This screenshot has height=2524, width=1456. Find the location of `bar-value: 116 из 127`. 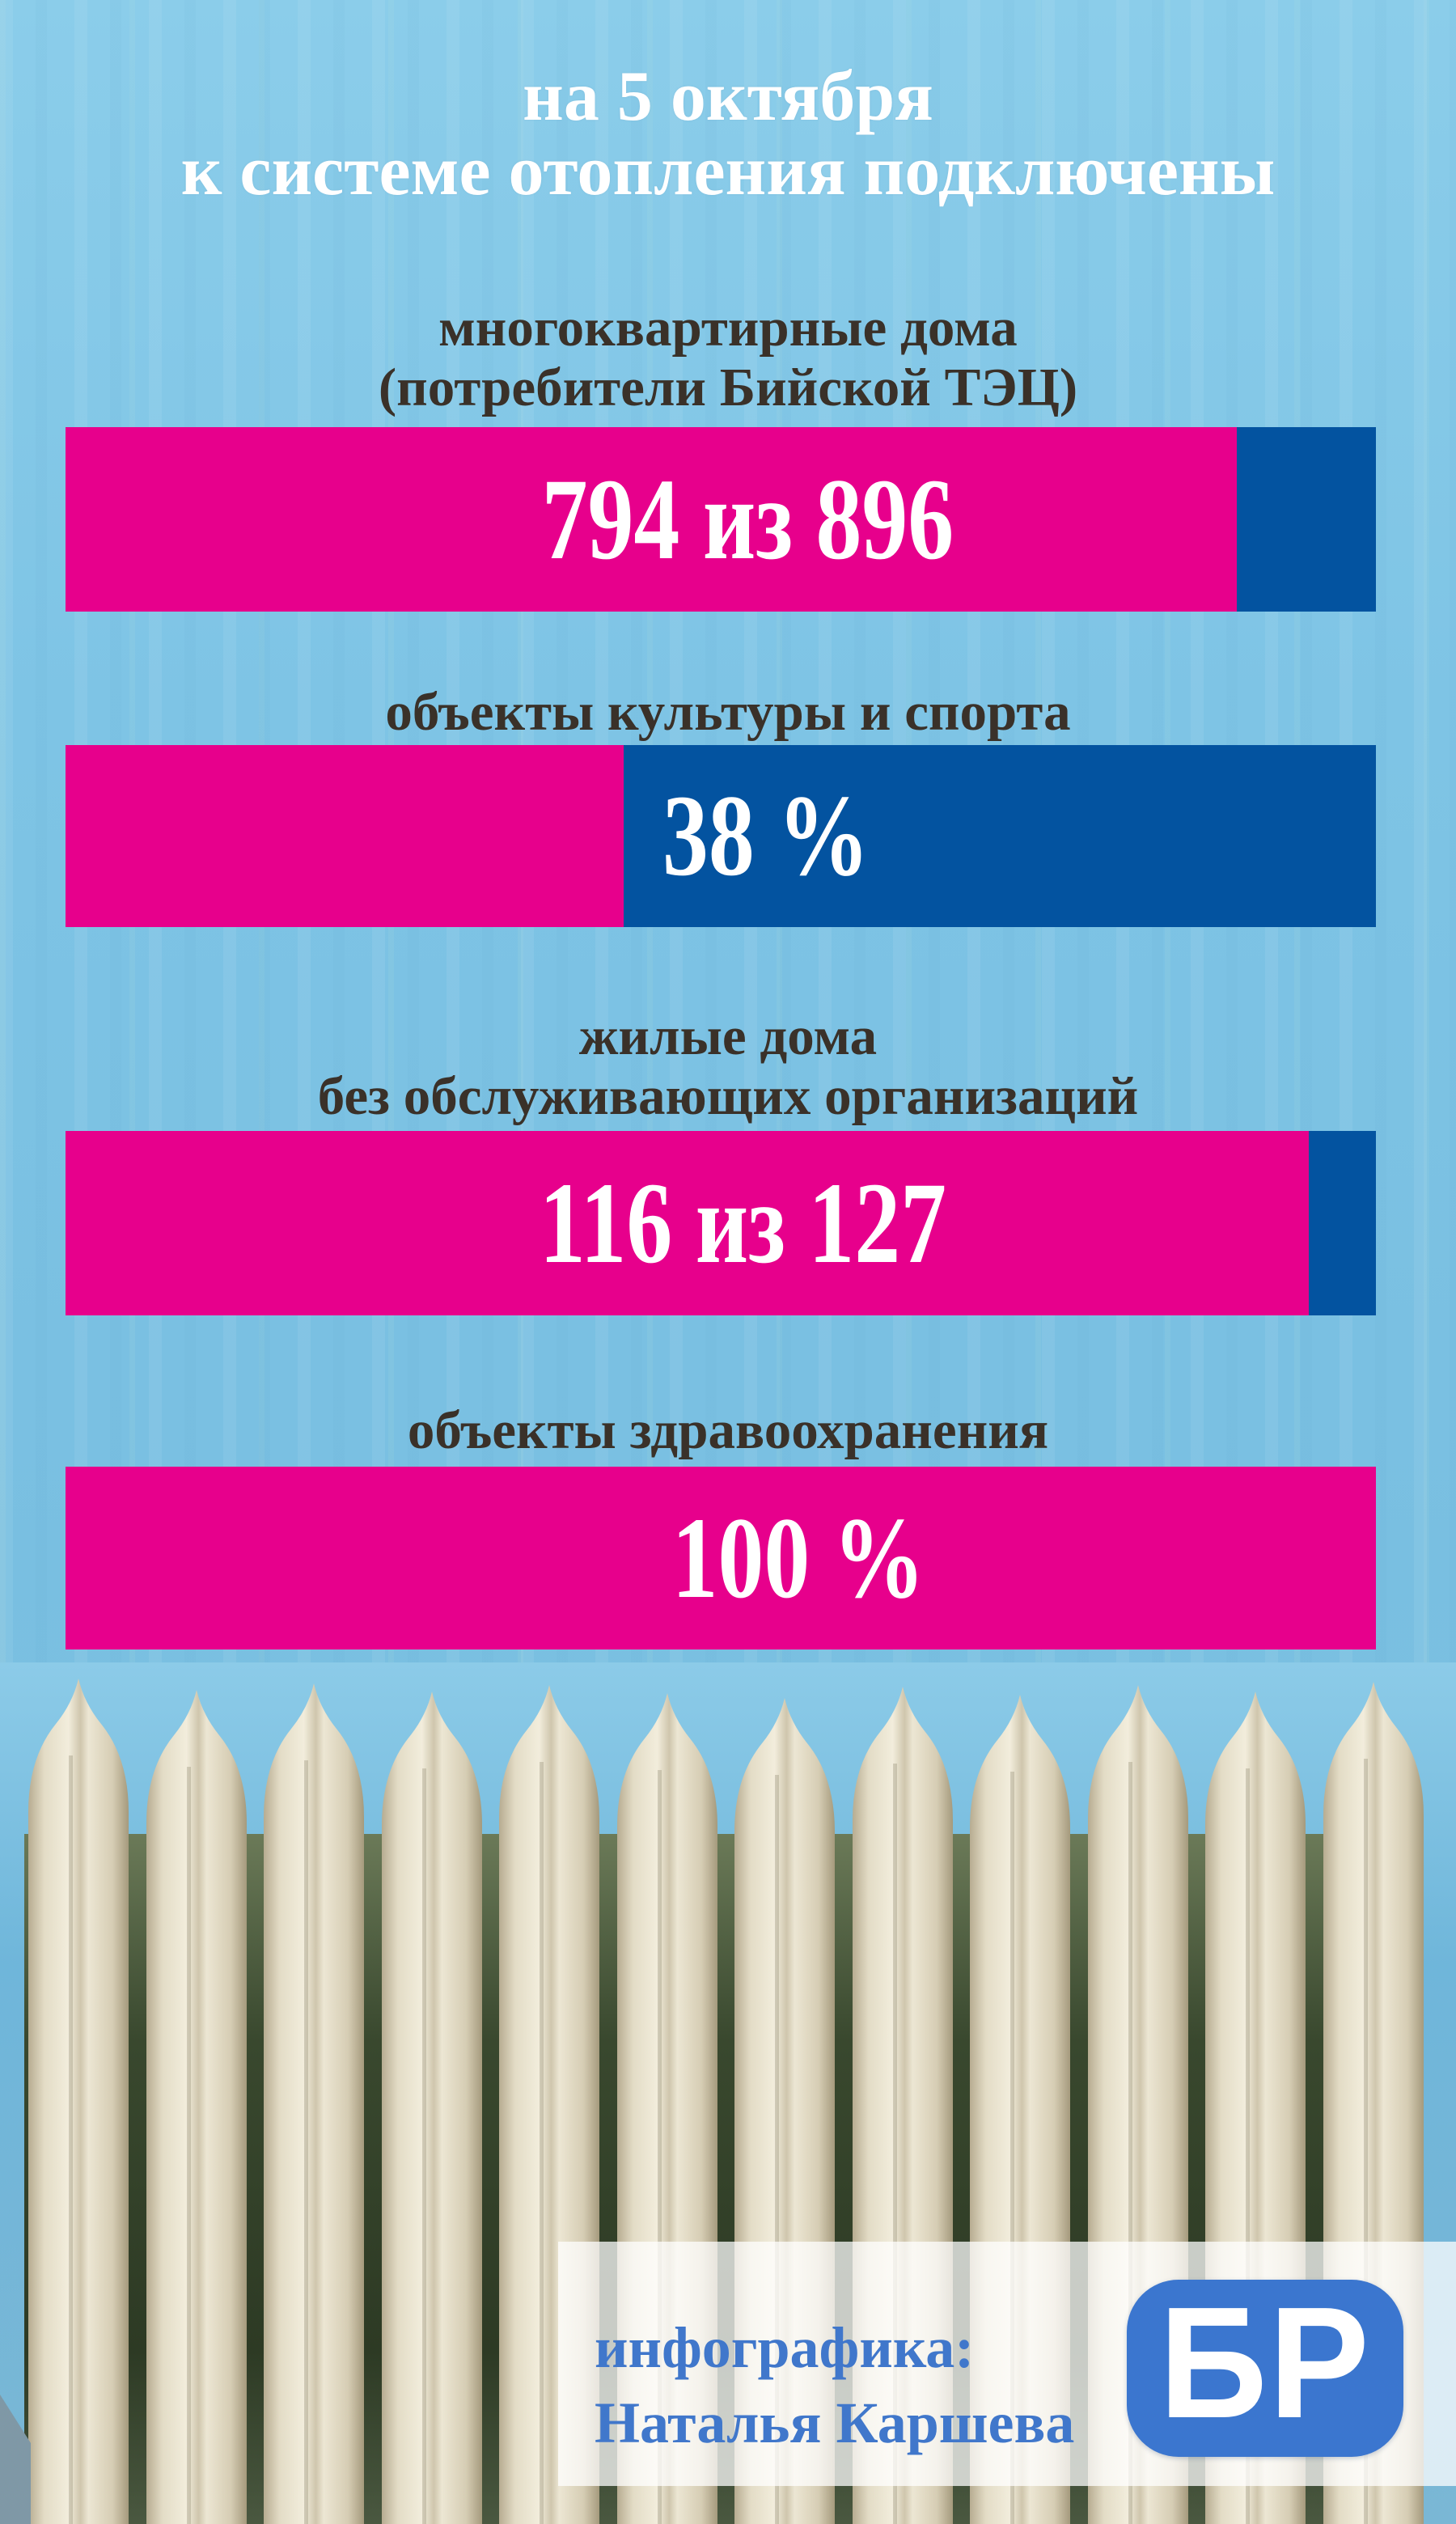

bar-value: 116 из 127 is located at coordinates (742, 1223).